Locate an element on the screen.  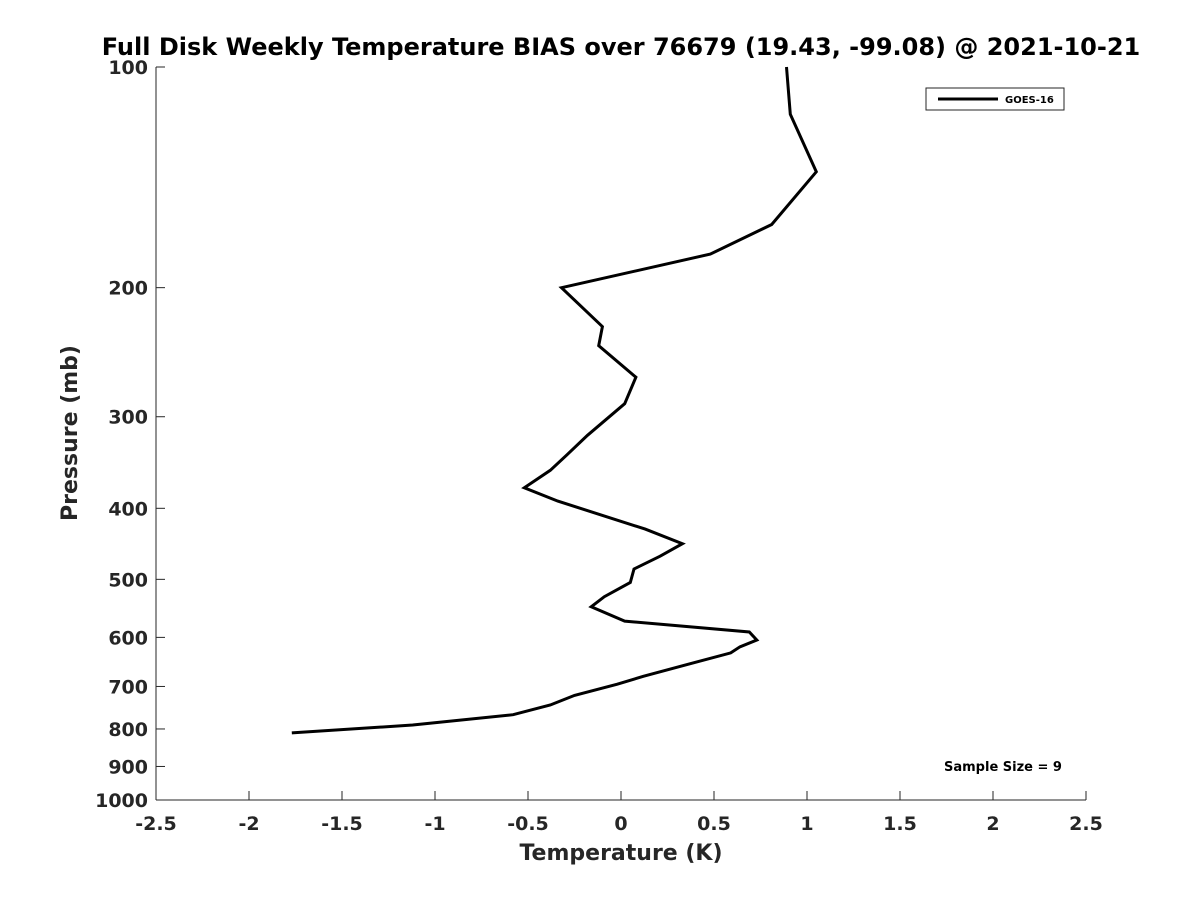
y-tick-label: 700 is located at coordinates (128, 687).